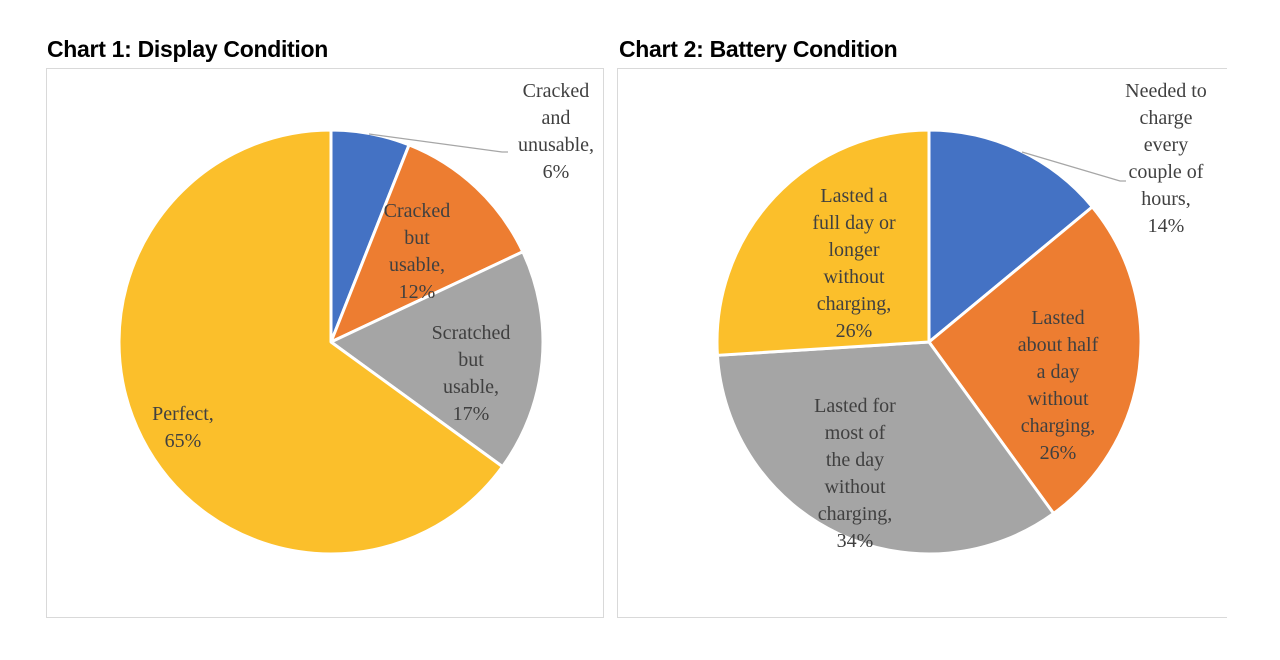 Image resolution: width=1280 pixels, height=660 pixels. I want to click on chart-1-title: Chart 1: Display Condition, so click(187, 49).